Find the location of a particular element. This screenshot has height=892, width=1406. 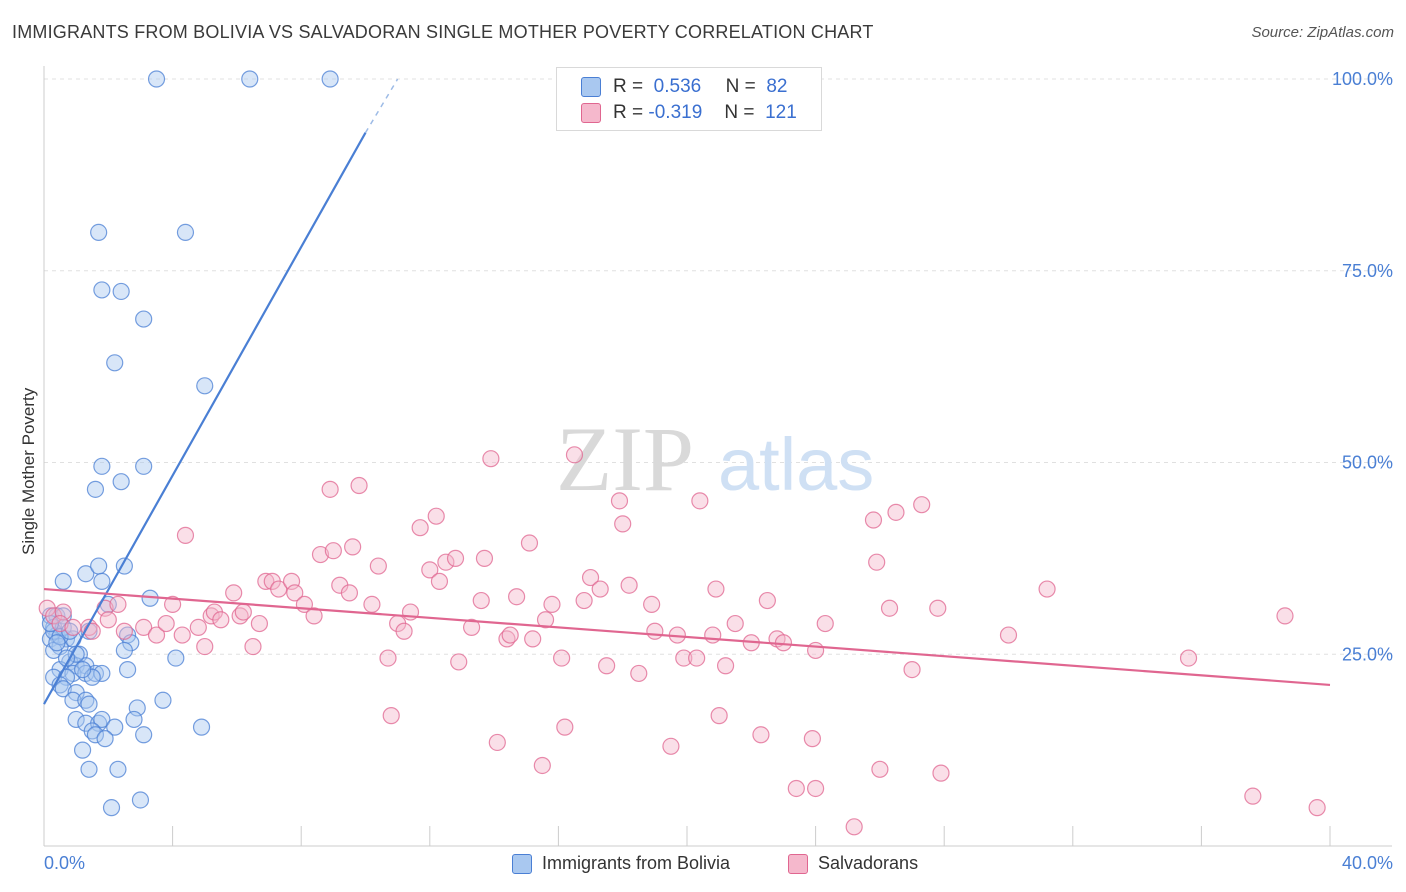

bottom-legend-item-salvadoran: Salvadorans is located at coordinates (853, 863).